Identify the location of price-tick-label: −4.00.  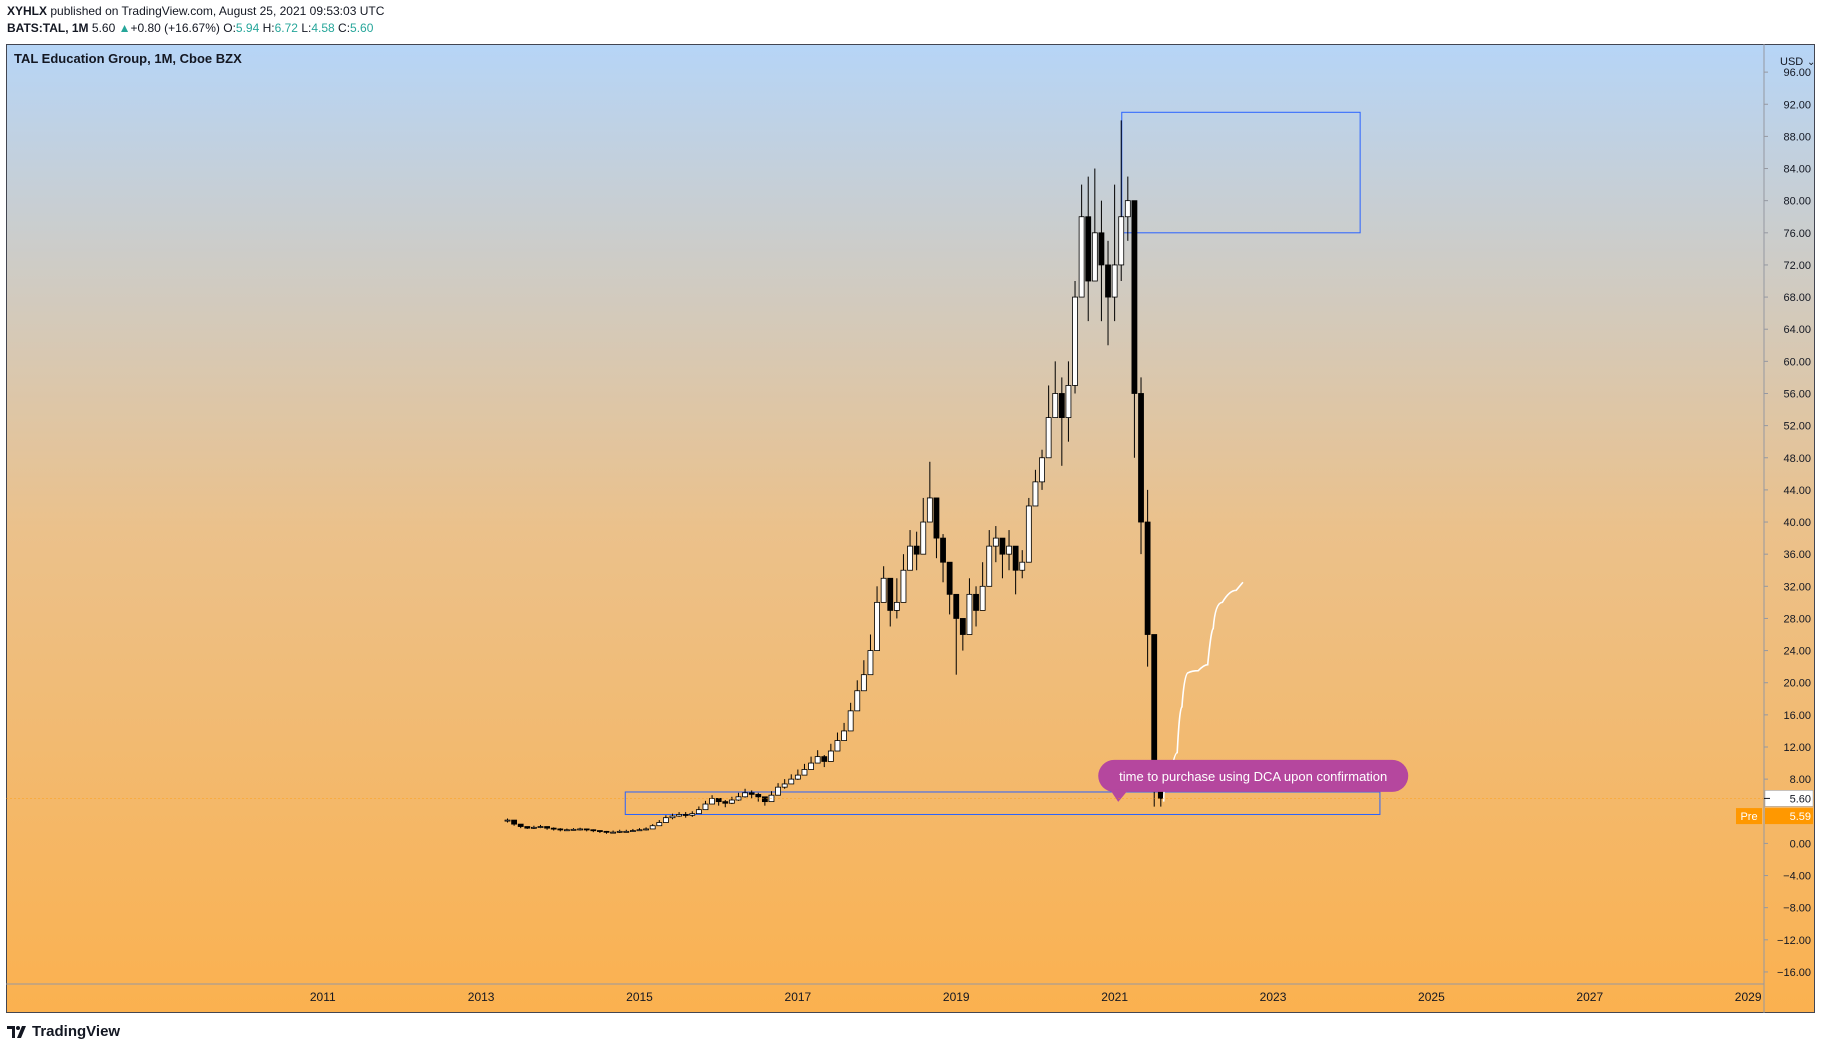
(1797, 877).